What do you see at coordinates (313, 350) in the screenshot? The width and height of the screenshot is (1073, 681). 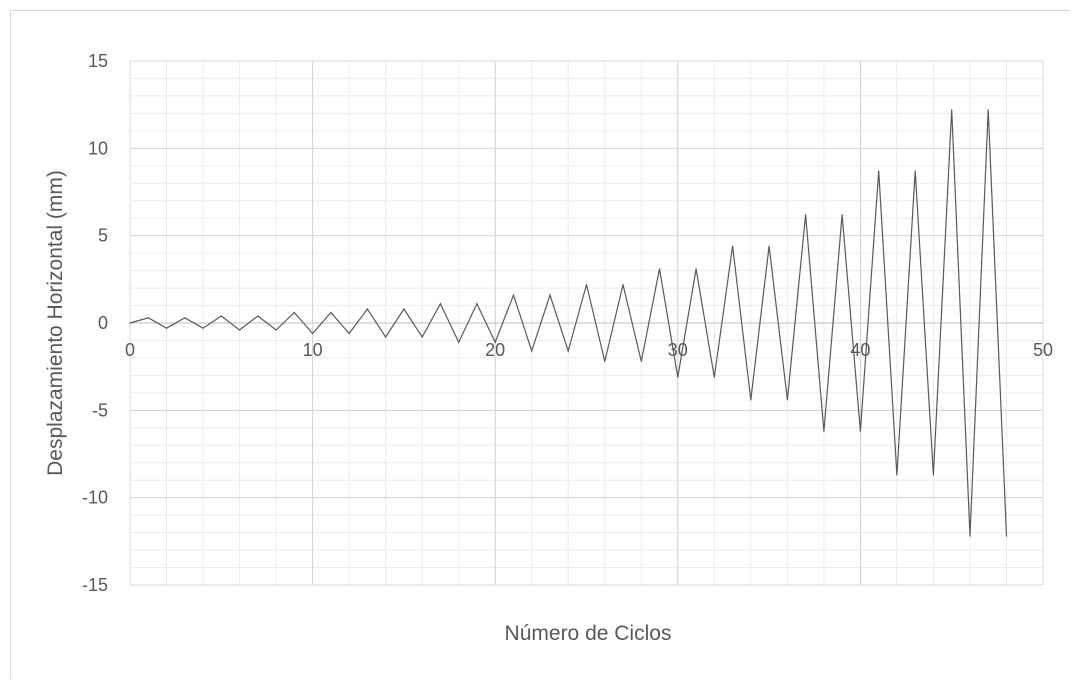 I see `x-tick-label: 10` at bounding box center [313, 350].